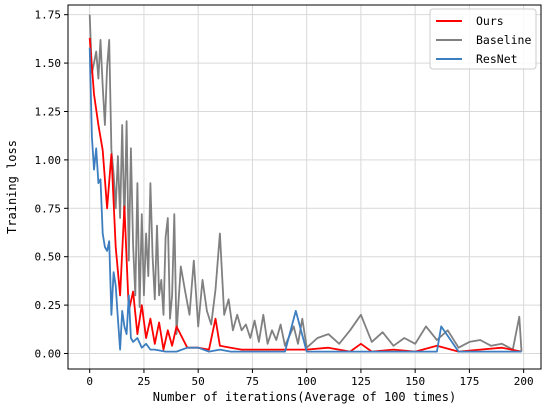 The width and height of the screenshot is (550, 410). I want to click on x-axis-ticks: 0 25 50 75 100 125 150 175 200, so click(310, 378).